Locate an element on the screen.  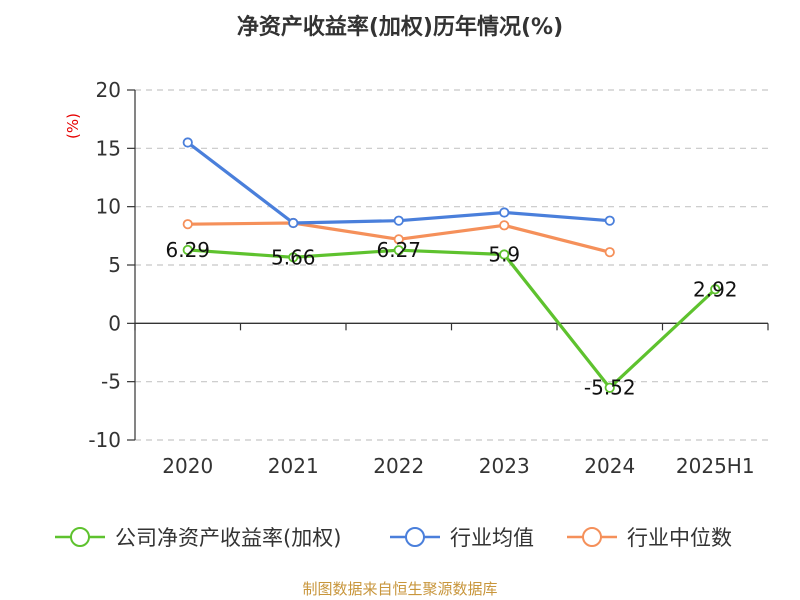
x-tick-label: 2020 is located at coordinates (187, 466).